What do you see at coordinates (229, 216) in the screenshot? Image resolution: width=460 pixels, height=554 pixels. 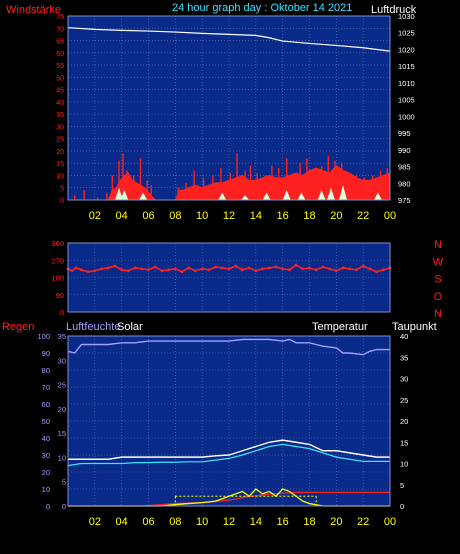 I see `wind-pressure-x-tick: 12` at bounding box center [229, 216].